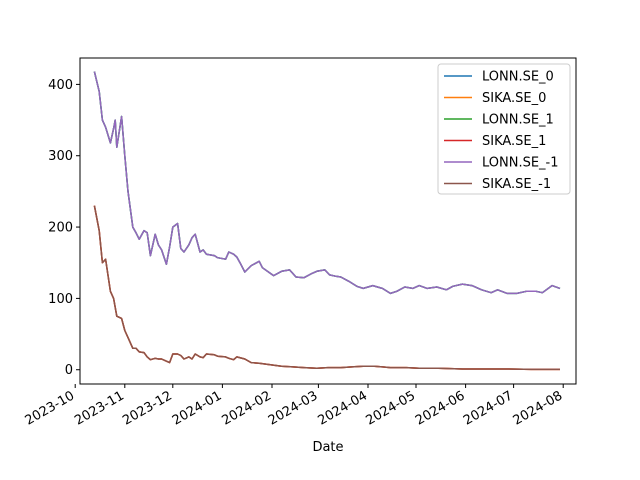  I want to click on legend-label: LONN.SE_1, so click(518, 120).